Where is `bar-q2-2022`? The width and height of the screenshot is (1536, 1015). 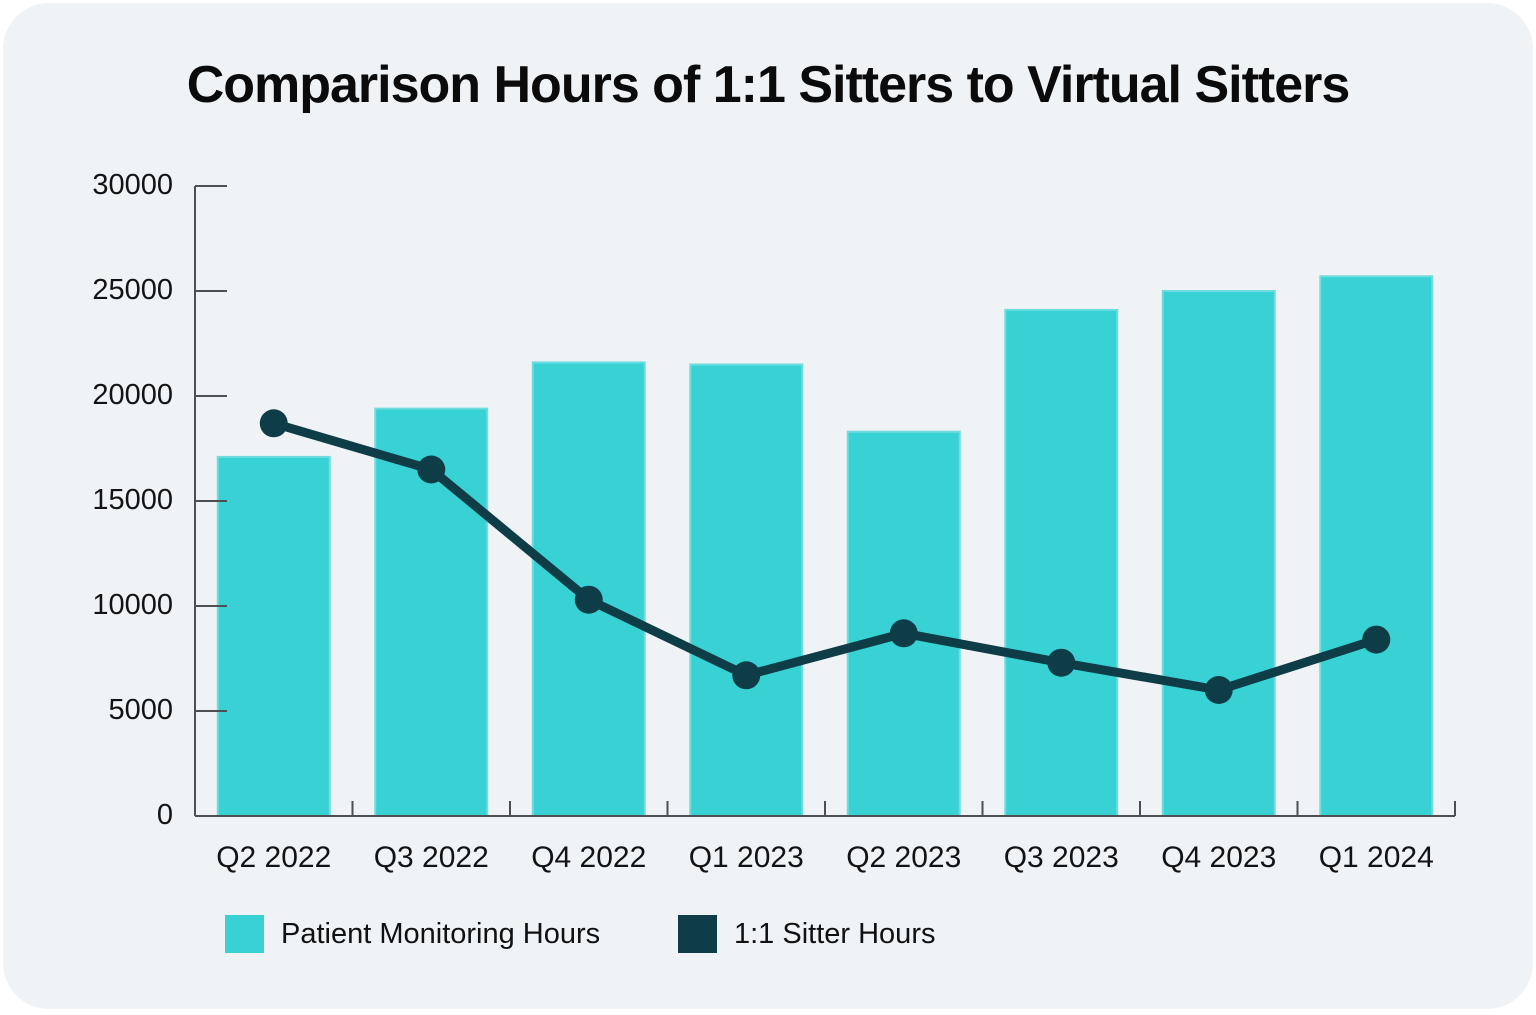 bar-q2-2022 is located at coordinates (273, 636).